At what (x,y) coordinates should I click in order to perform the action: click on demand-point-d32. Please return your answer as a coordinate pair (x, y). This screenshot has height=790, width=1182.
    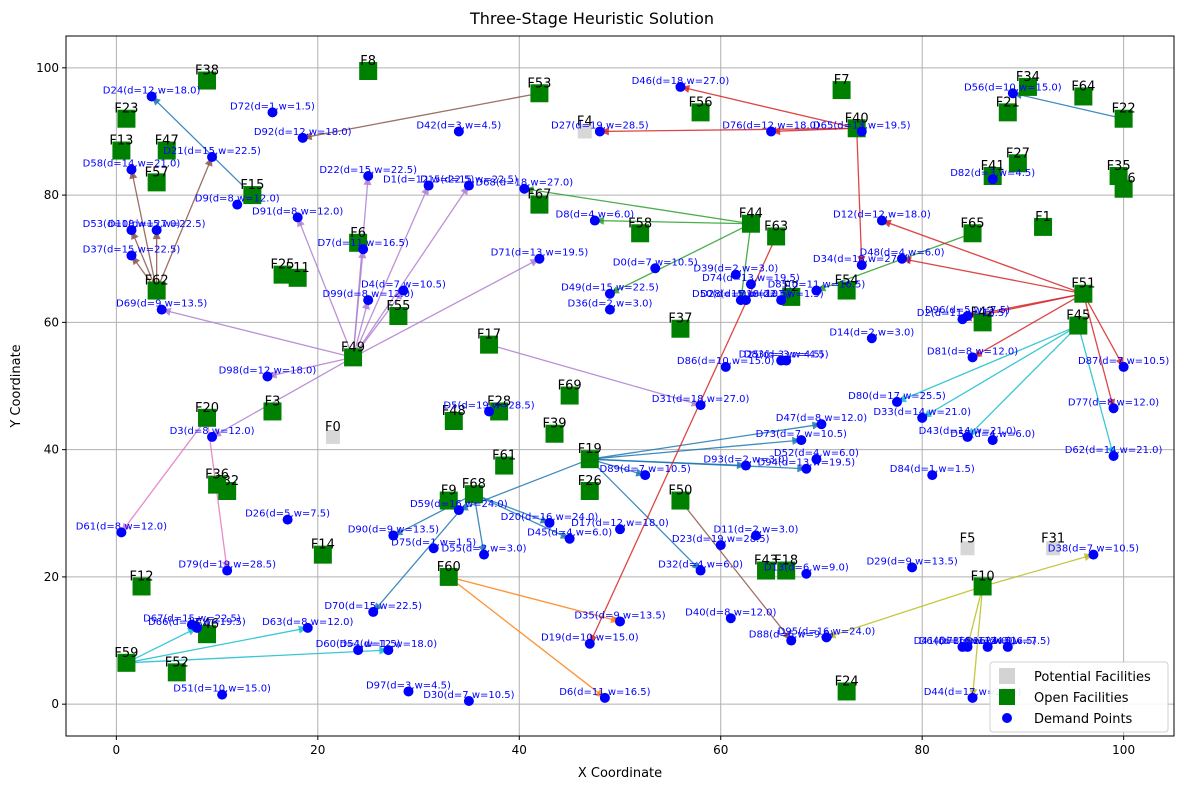
    Looking at the image, I should click on (700, 570).